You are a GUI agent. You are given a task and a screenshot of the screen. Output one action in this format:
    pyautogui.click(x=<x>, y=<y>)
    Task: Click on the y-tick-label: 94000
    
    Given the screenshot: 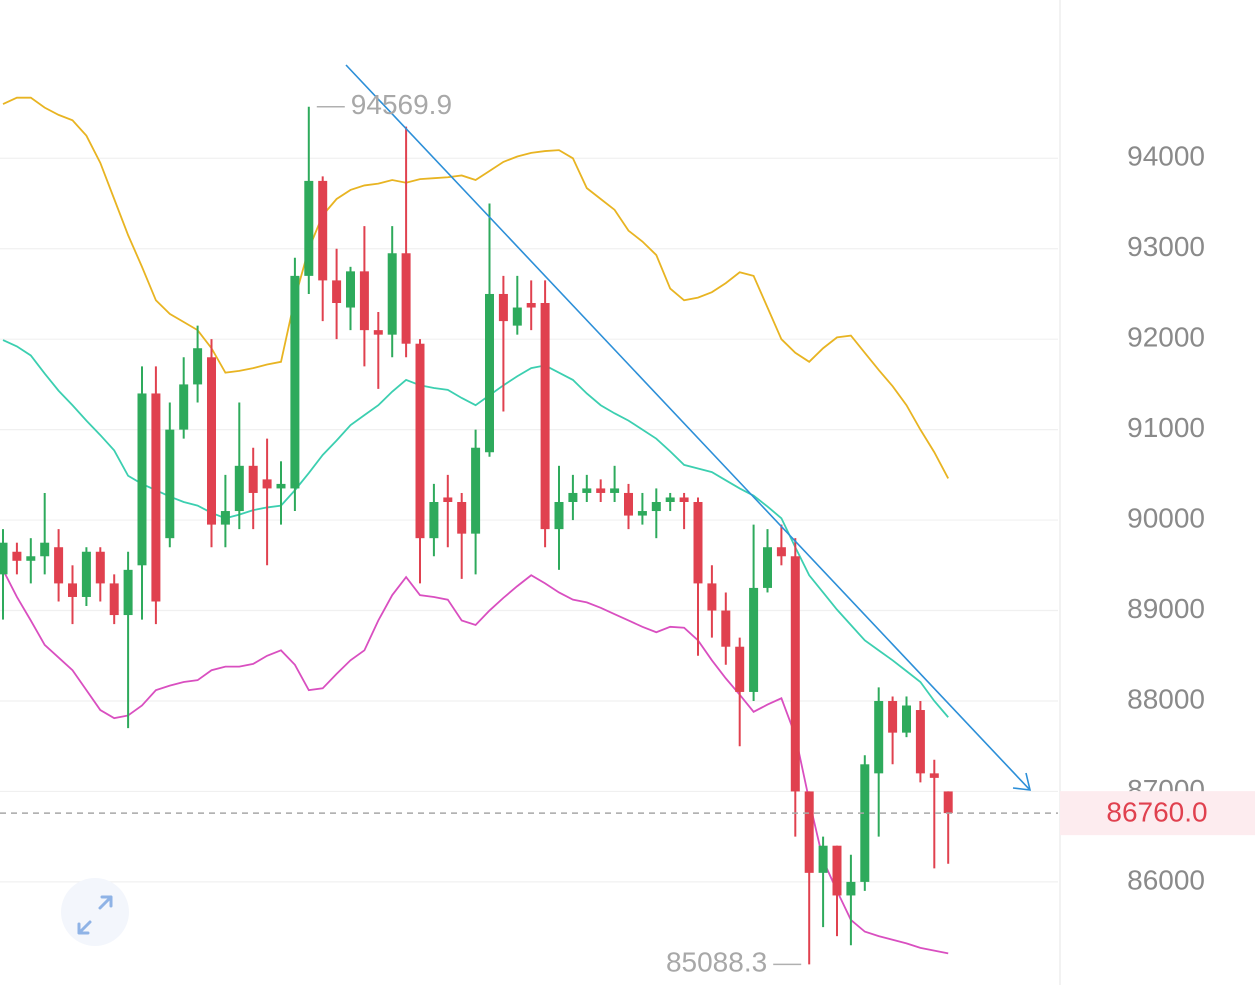 What is the action you would take?
    pyautogui.click(x=1166, y=156)
    